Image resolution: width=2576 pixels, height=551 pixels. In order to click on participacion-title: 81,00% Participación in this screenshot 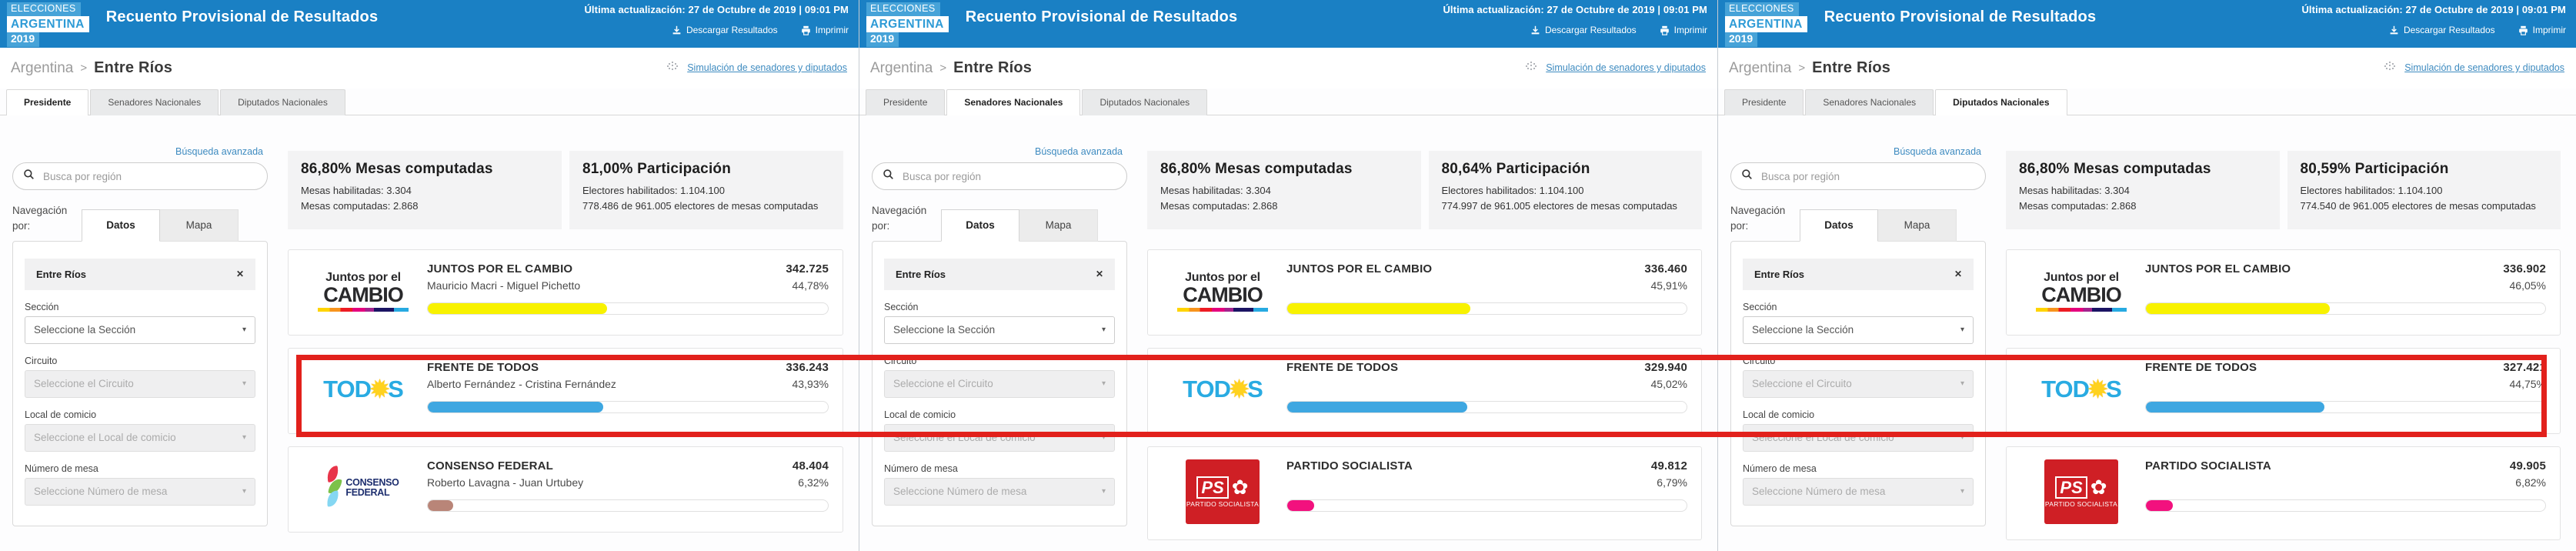, I will do `click(657, 169)`.